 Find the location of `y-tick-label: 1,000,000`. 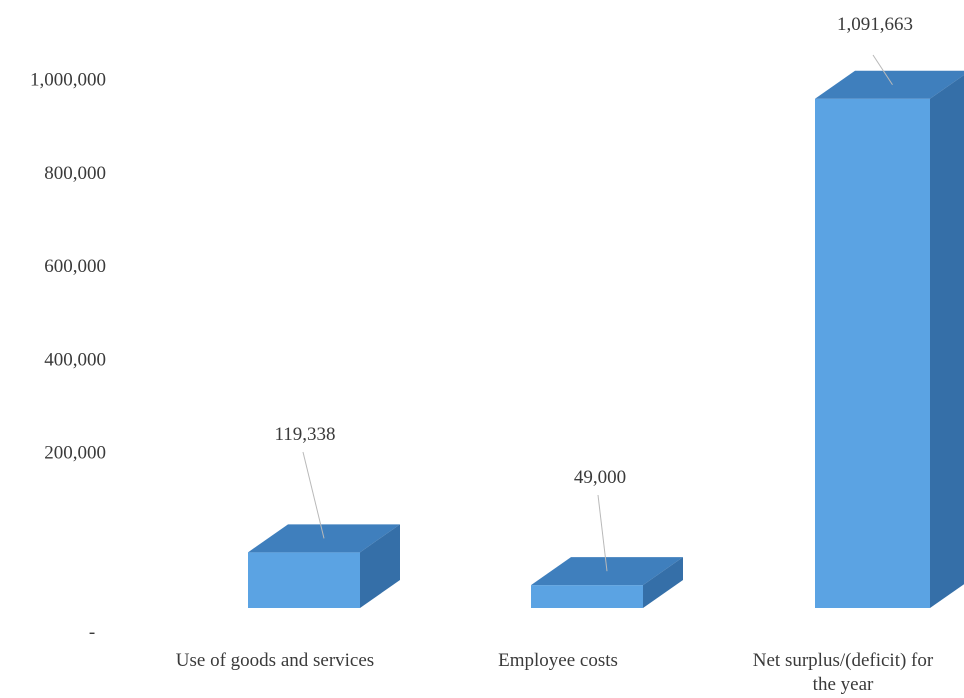

y-tick-label: 1,000,000 is located at coordinates (68, 80).